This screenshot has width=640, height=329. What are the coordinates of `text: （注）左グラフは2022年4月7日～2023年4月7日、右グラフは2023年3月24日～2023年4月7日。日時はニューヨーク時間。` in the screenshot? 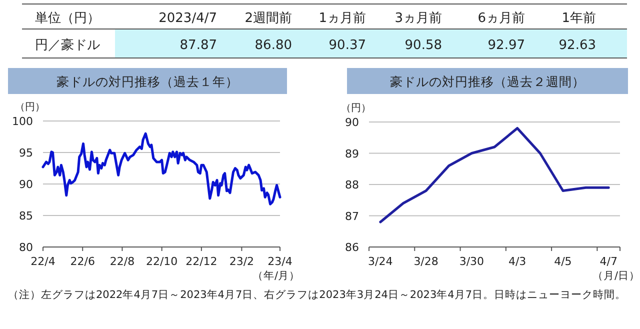 It's located at (317, 294).